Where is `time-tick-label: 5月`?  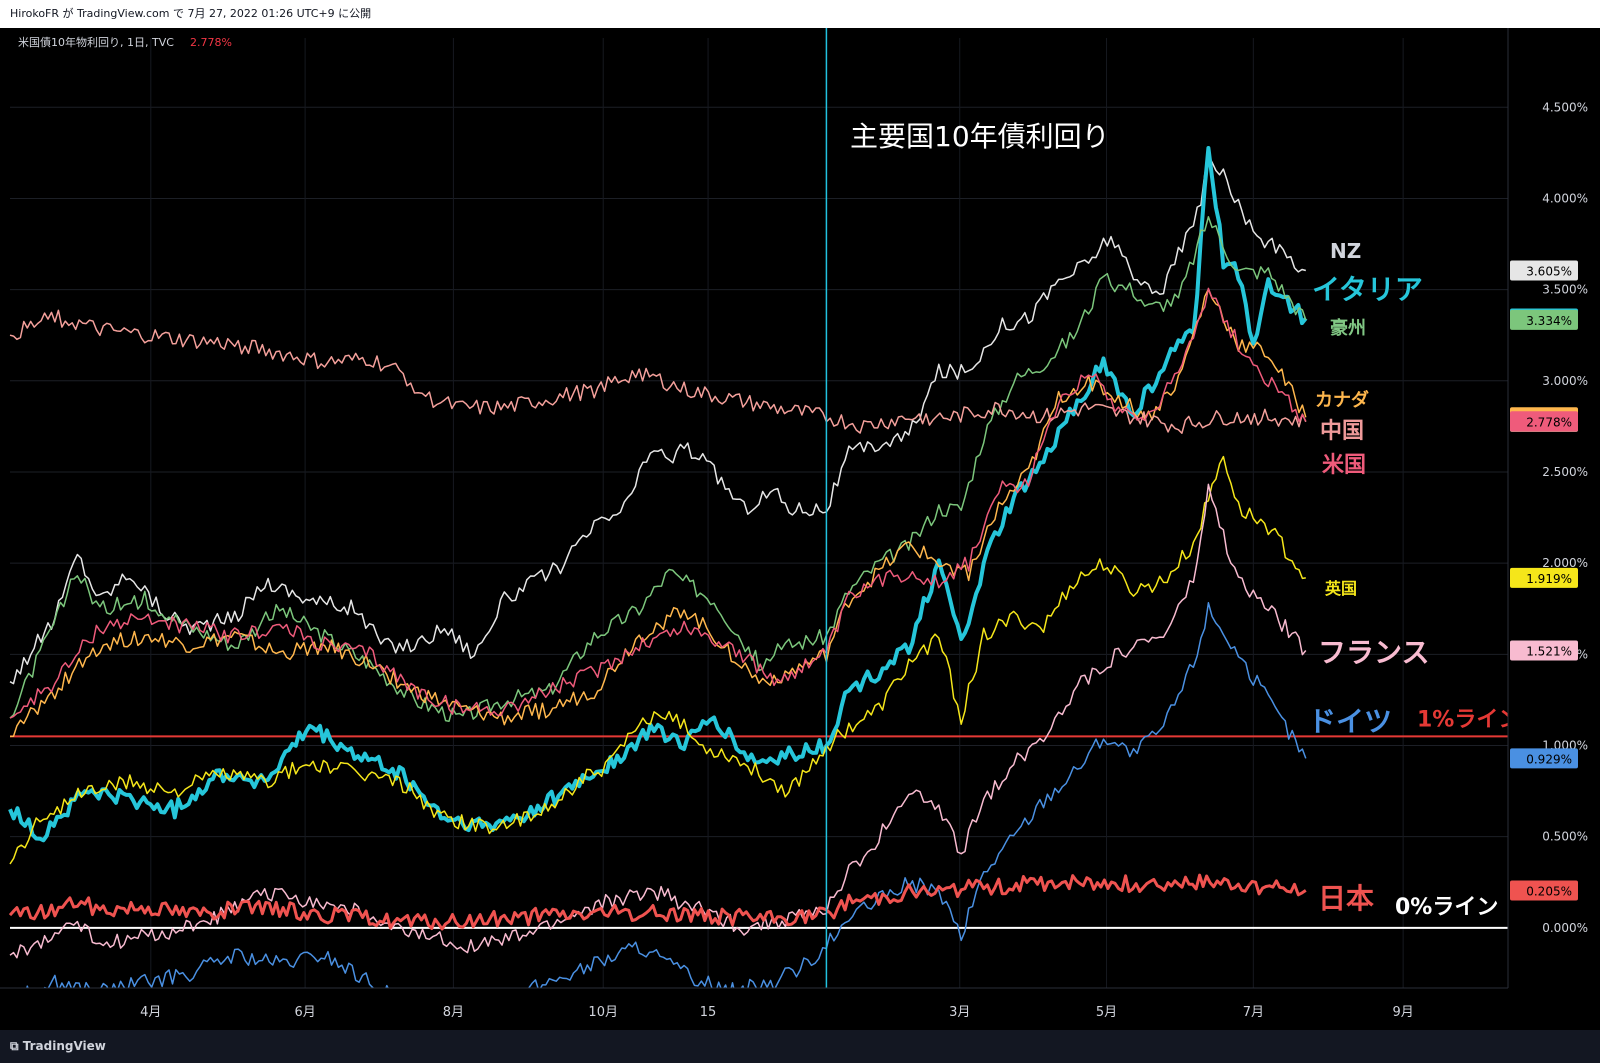 time-tick-label: 5月 is located at coordinates (1106, 1012).